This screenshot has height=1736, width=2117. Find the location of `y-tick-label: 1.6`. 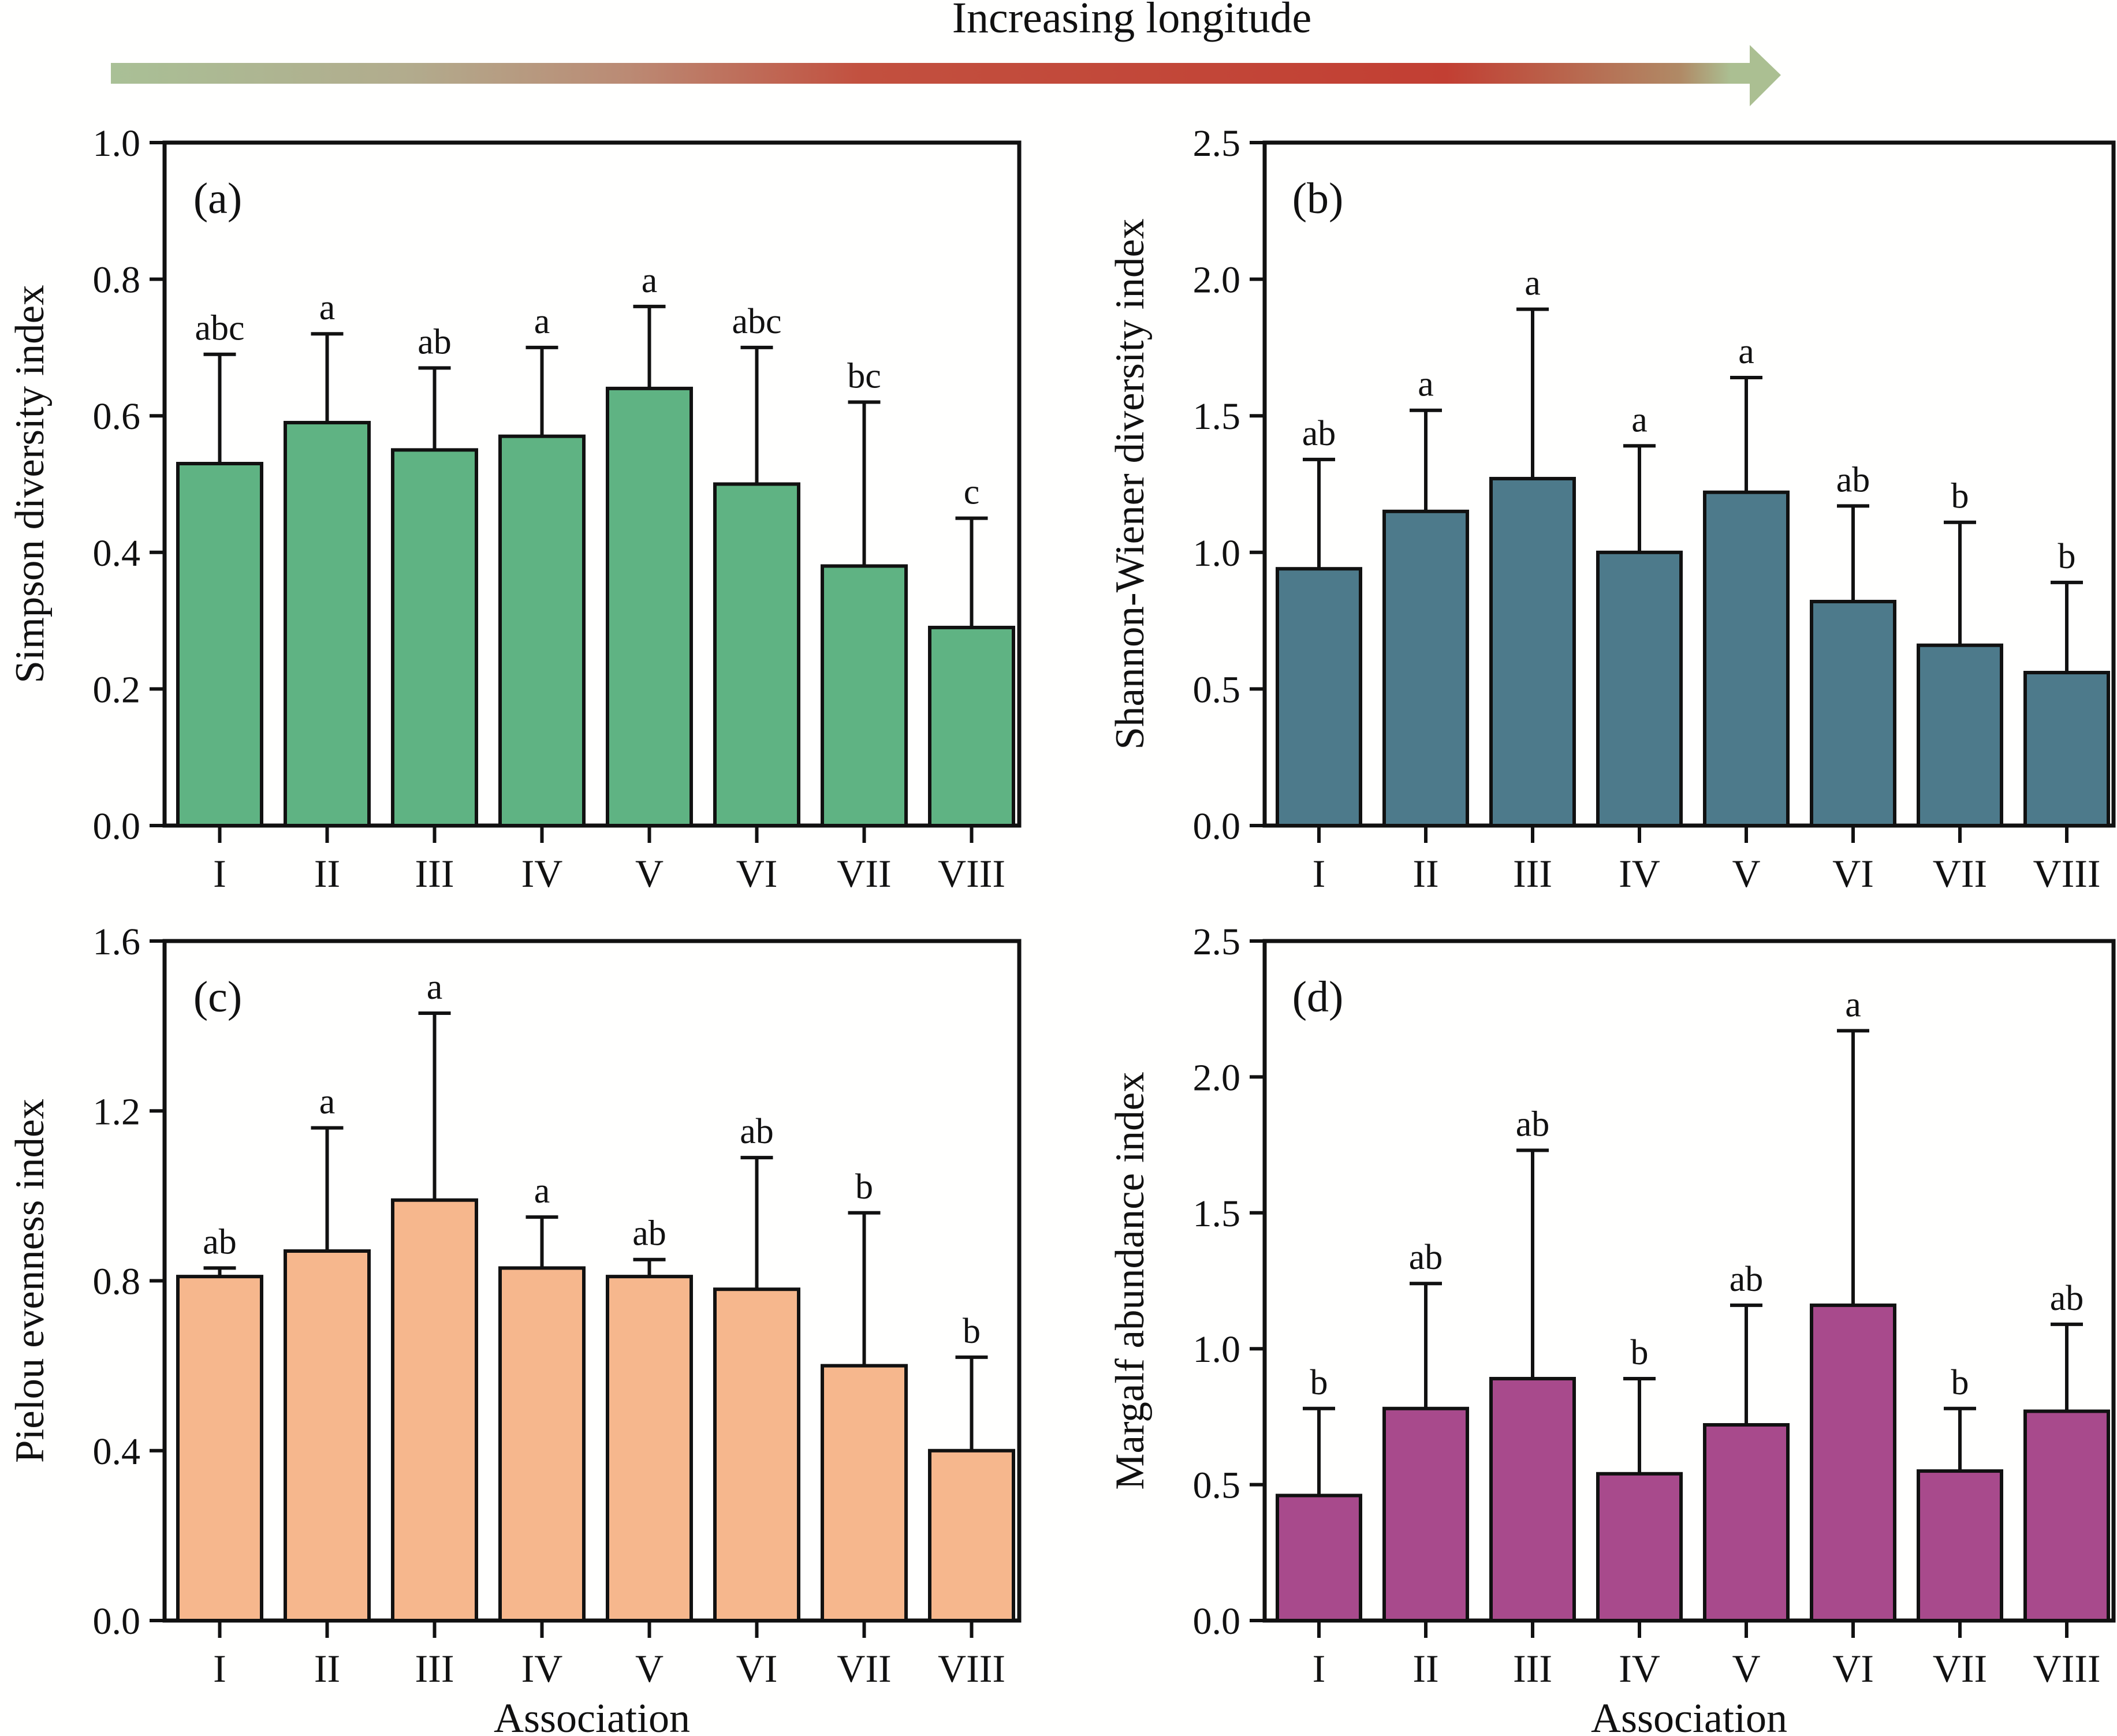

y-tick-label: 1.6 is located at coordinates (117, 942).